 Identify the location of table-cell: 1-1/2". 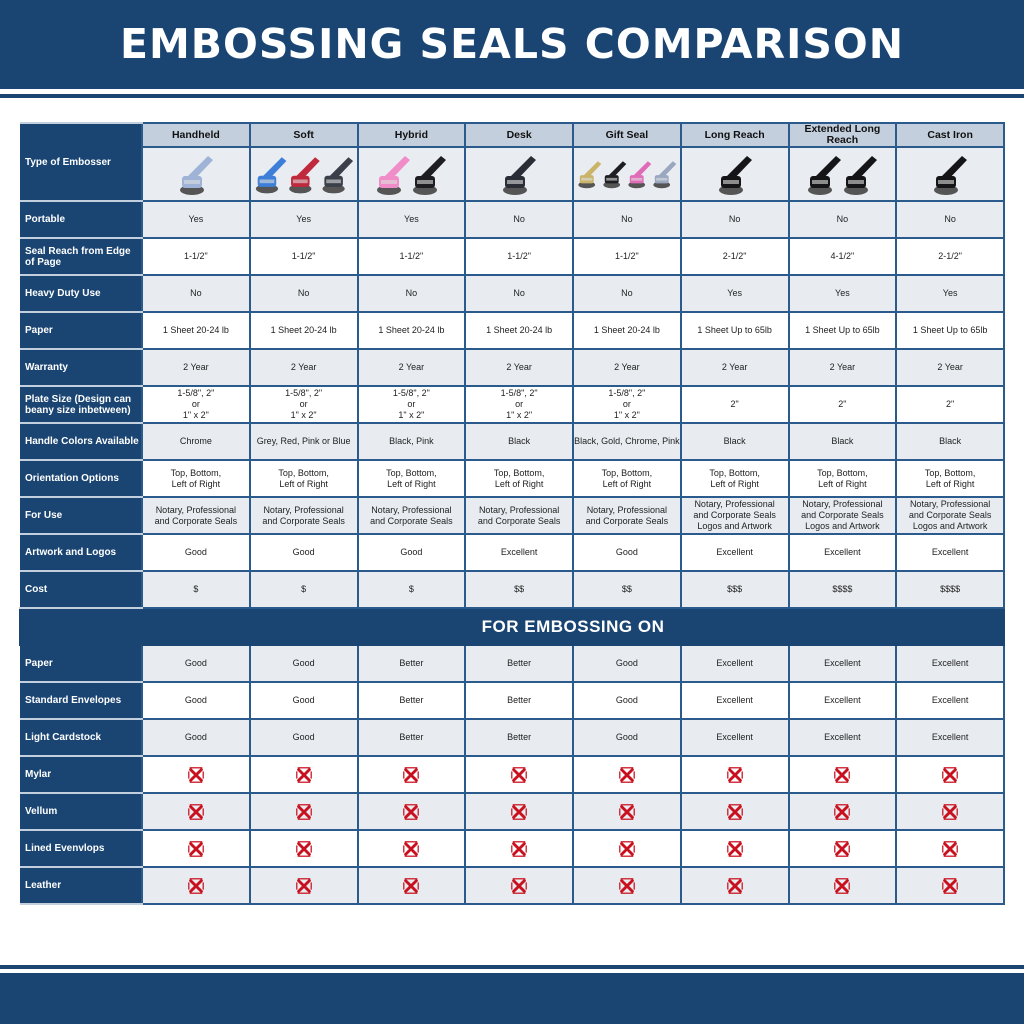
(303, 256).